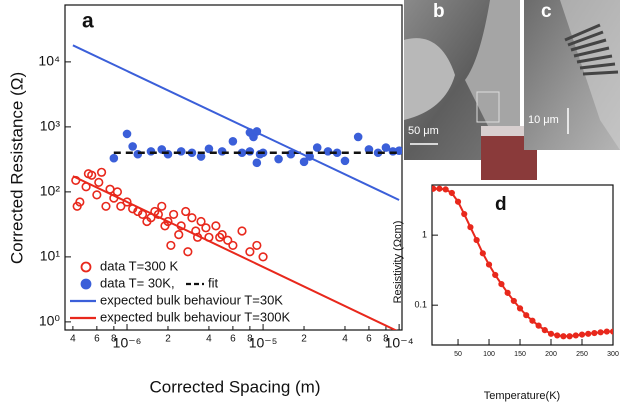 Image resolution: width=623 pixels, height=405 pixels. I want to click on legend-marker, so click(86, 267).